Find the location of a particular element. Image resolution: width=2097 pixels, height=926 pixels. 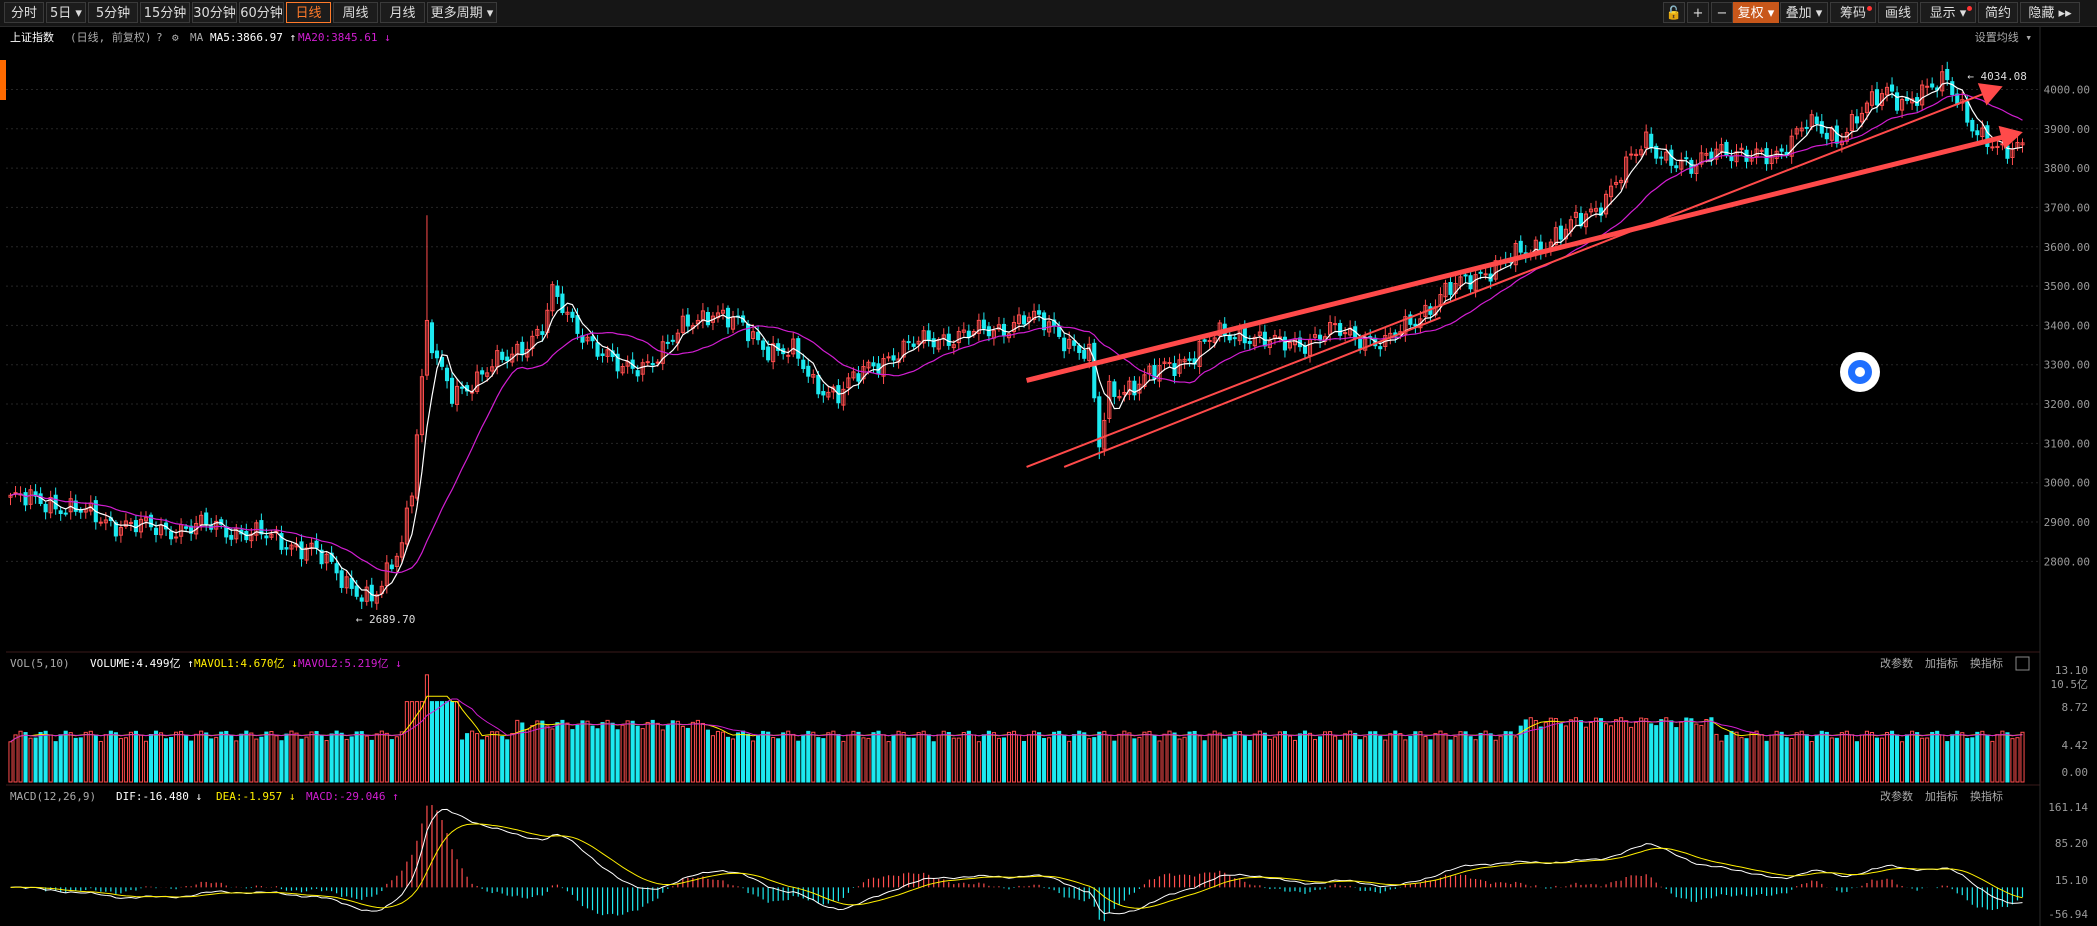

period-tab-3: 15分钟 is located at coordinates (165, 12).